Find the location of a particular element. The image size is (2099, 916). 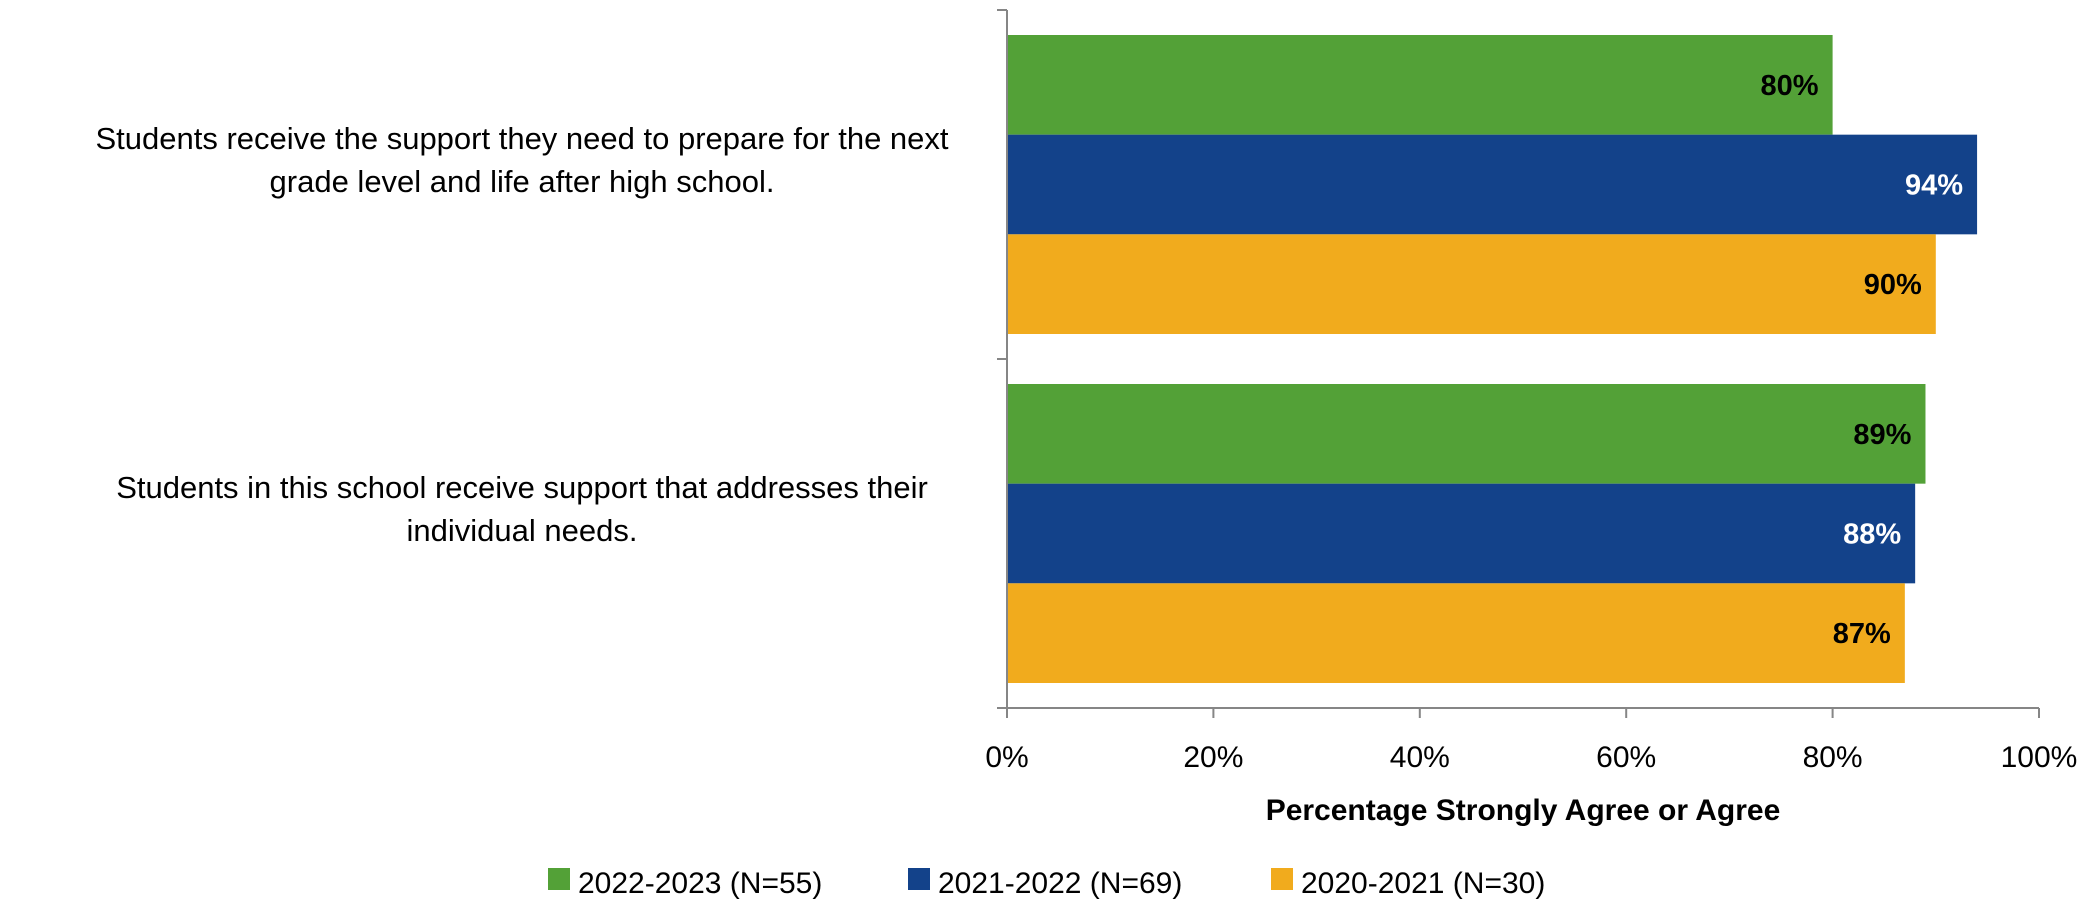

bar-series1-cat1 is located at coordinates (1420, 85).